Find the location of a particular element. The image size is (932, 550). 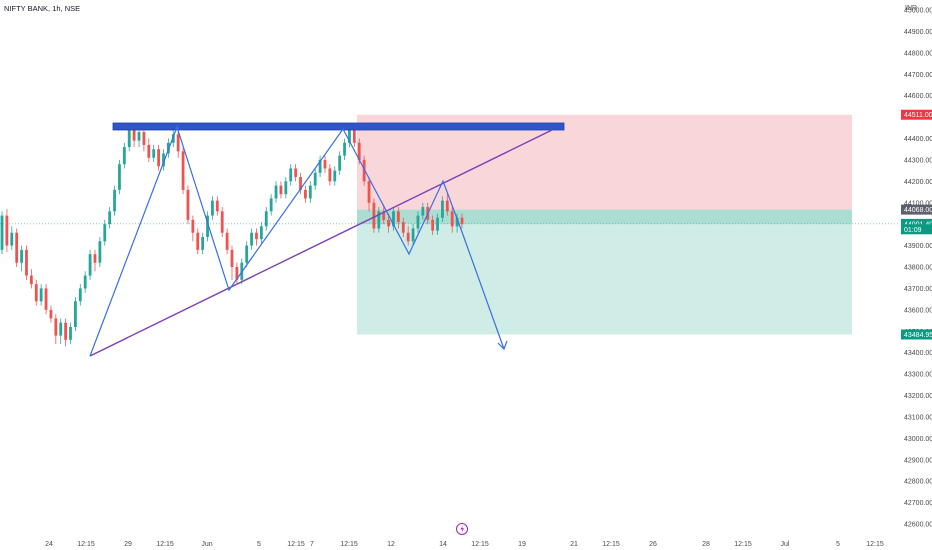

price-tick-label: 43200.00 is located at coordinates (918, 396).